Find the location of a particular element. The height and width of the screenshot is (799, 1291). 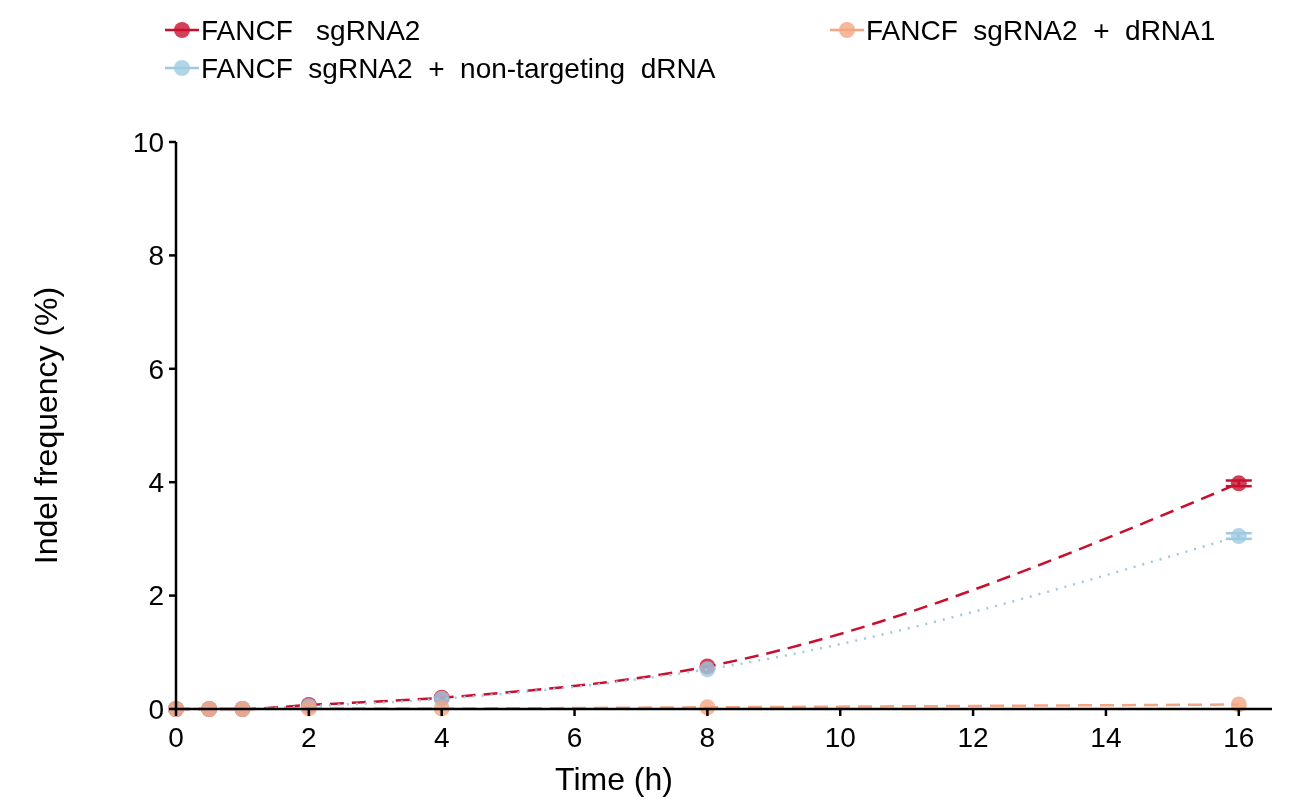

x-tick-label: 4 is located at coordinates (441, 737).